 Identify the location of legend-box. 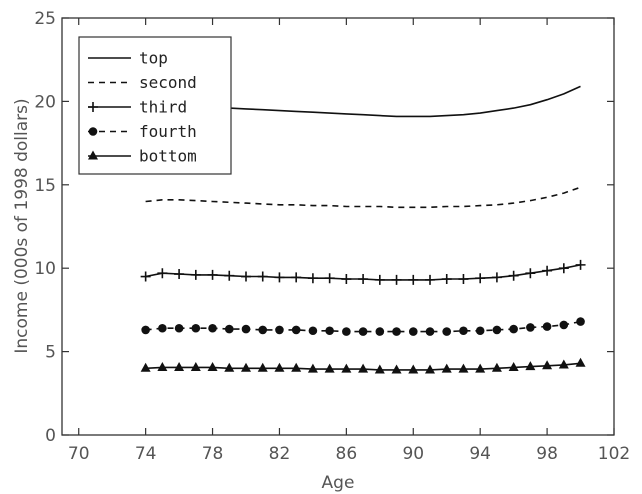
(155, 105).